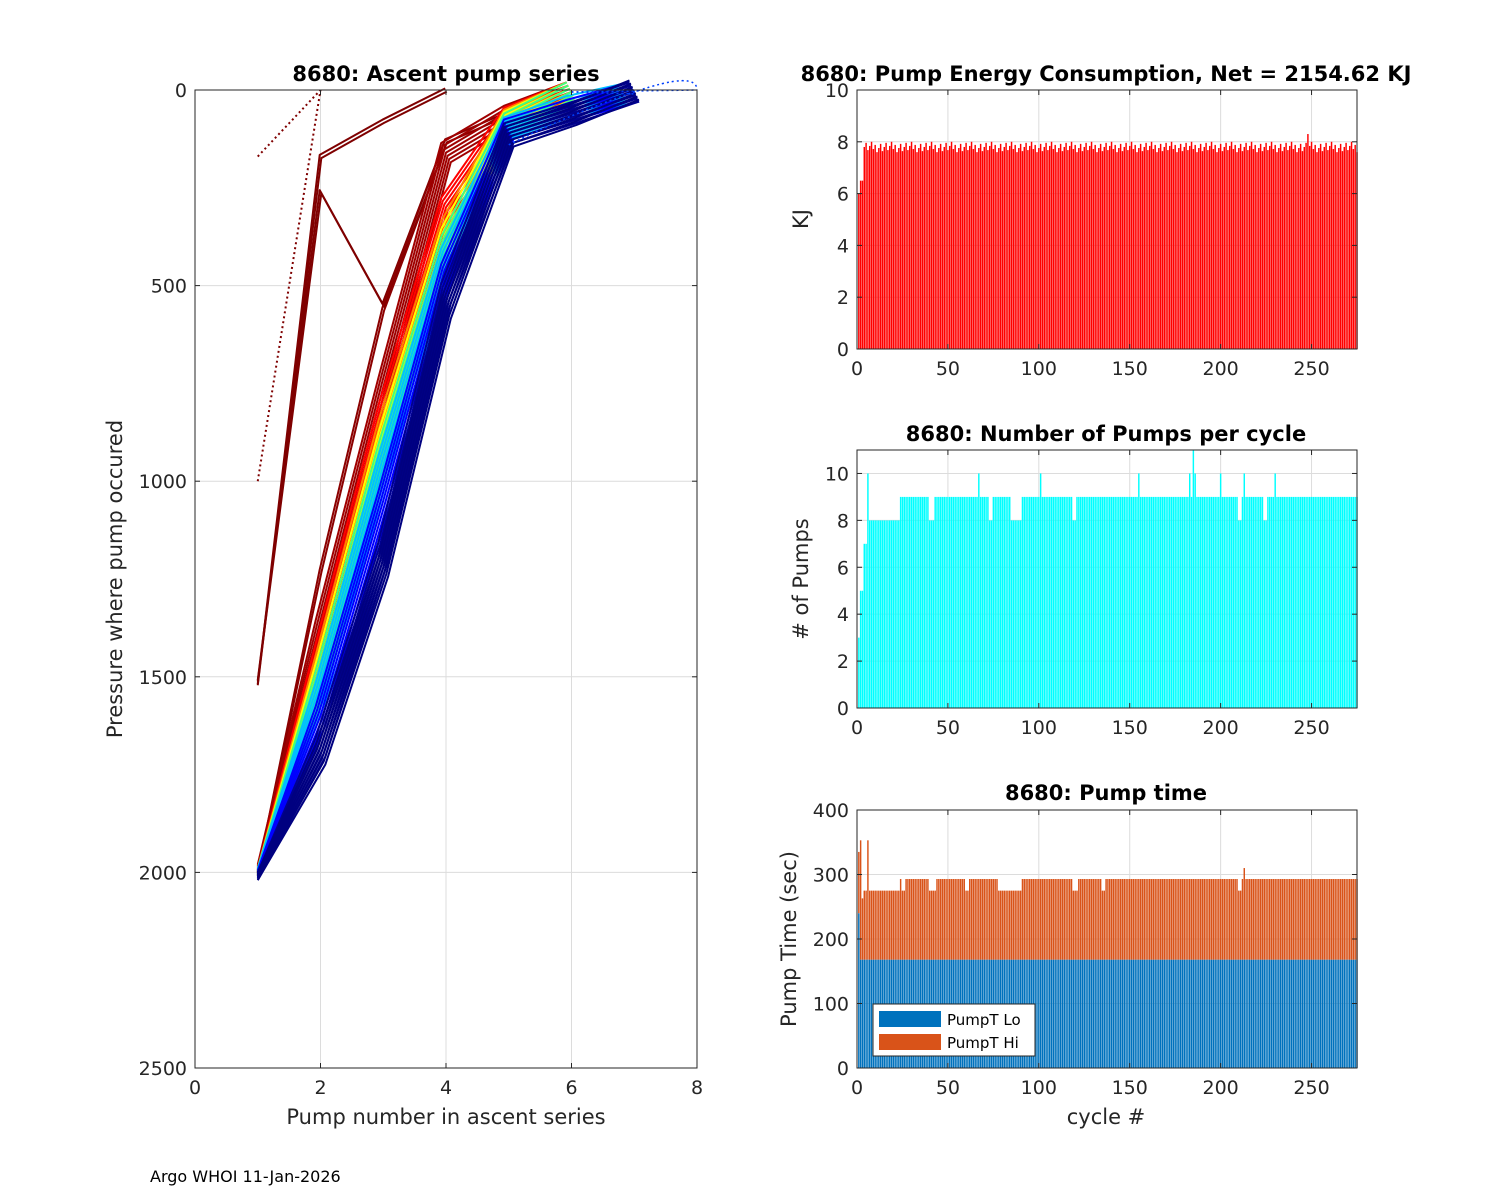  What do you see at coordinates (320, 1088) in the screenshot?
I see `x-tick-label: 2` at bounding box center [320, 1088].